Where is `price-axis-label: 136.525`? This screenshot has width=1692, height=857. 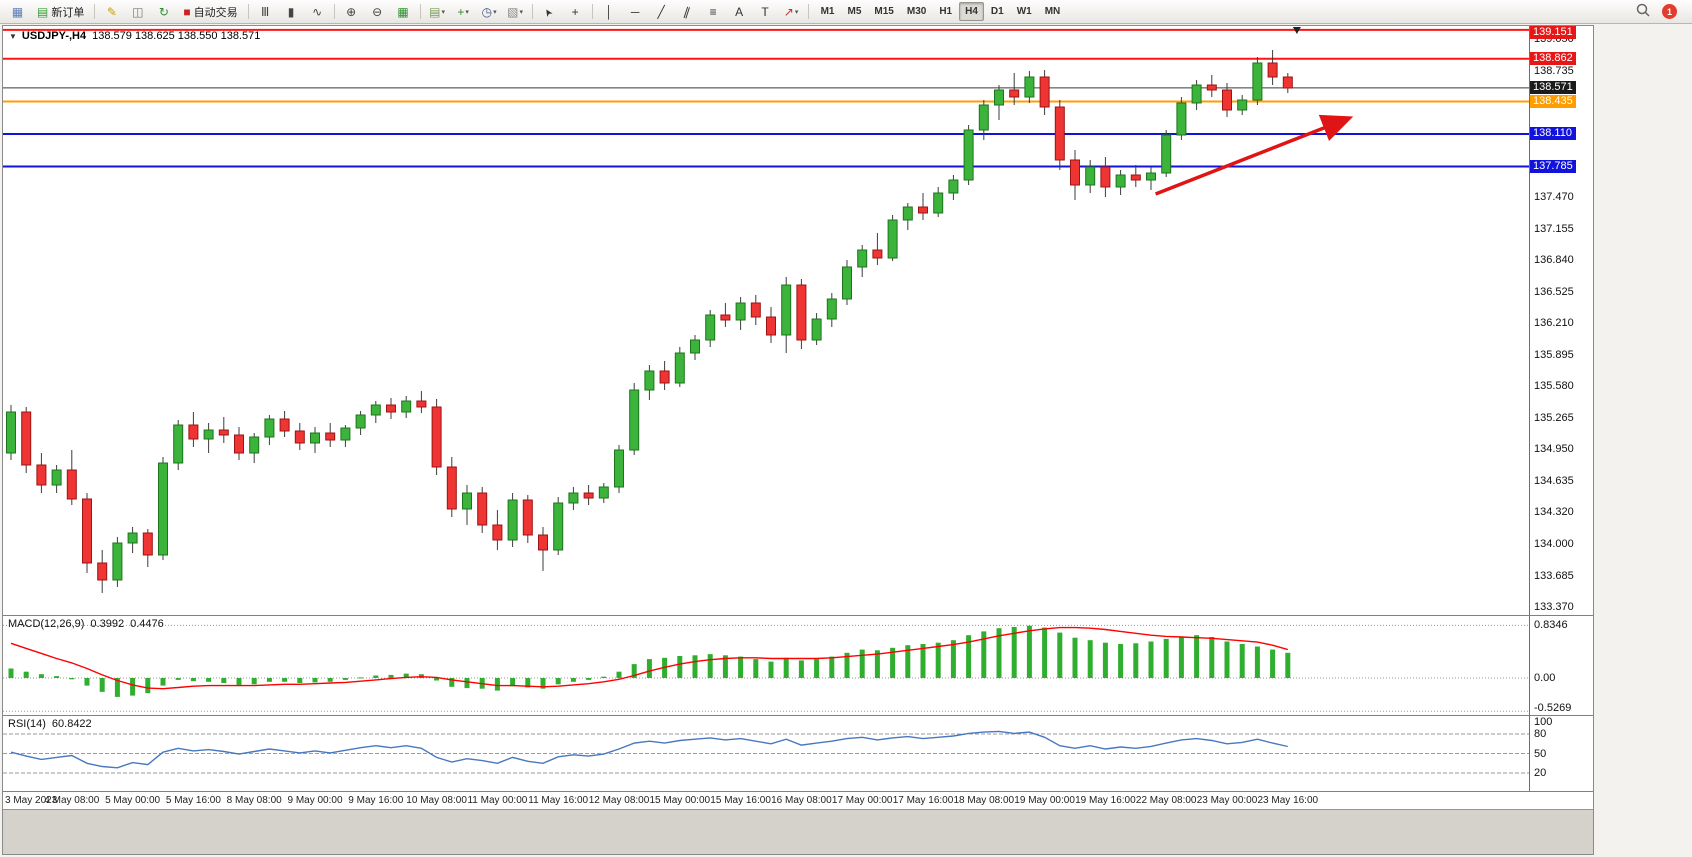 price-axis-label: 136.525 is located at coordinates (1554, 291).